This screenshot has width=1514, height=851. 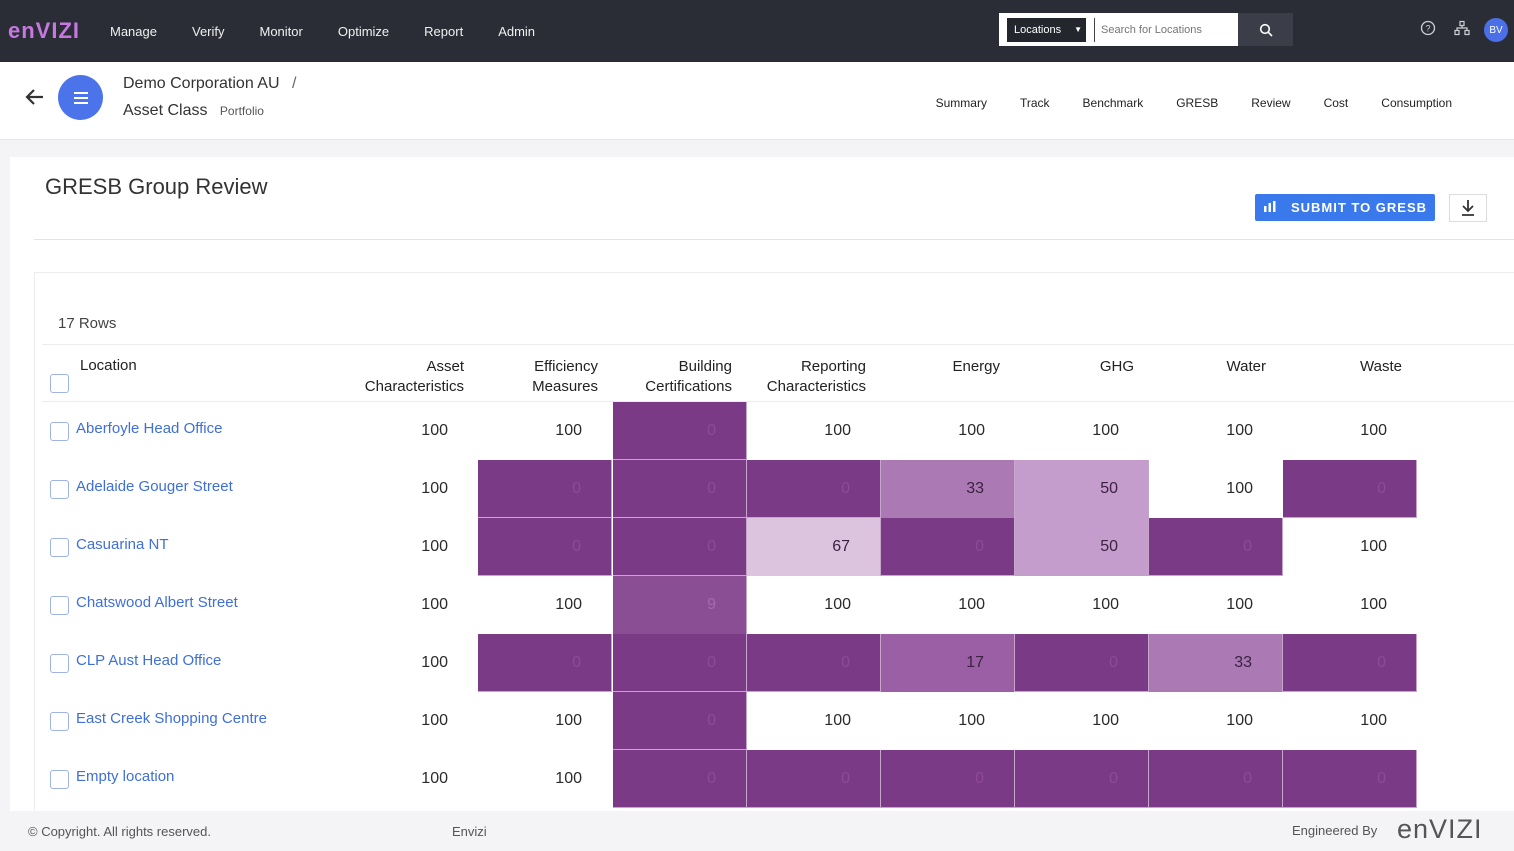 I want to click on location-link: Aberfoyle Head Office, so click(x=149, y=428).